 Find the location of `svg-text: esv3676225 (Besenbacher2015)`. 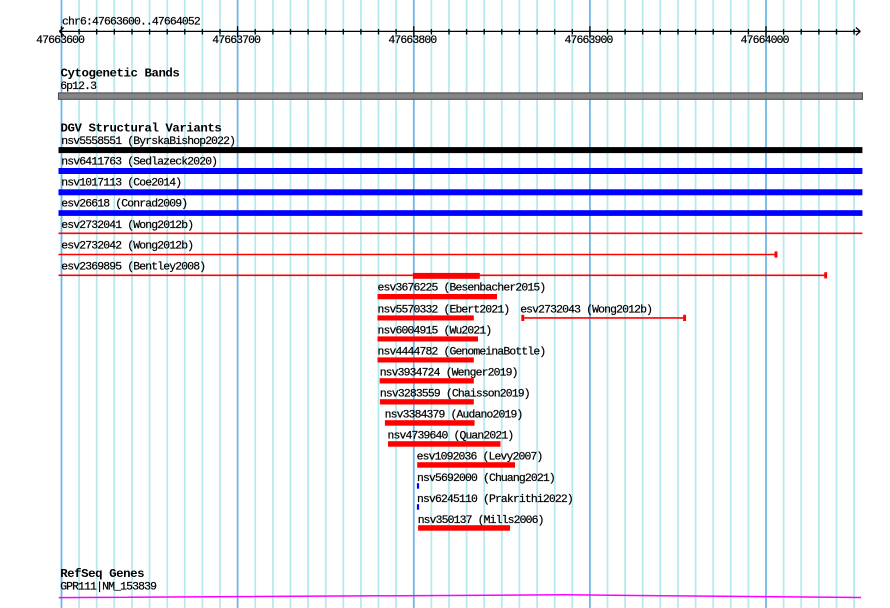

svg-text: esv3676225 (Besenbacher2015) is located at coordinates (462, 289).